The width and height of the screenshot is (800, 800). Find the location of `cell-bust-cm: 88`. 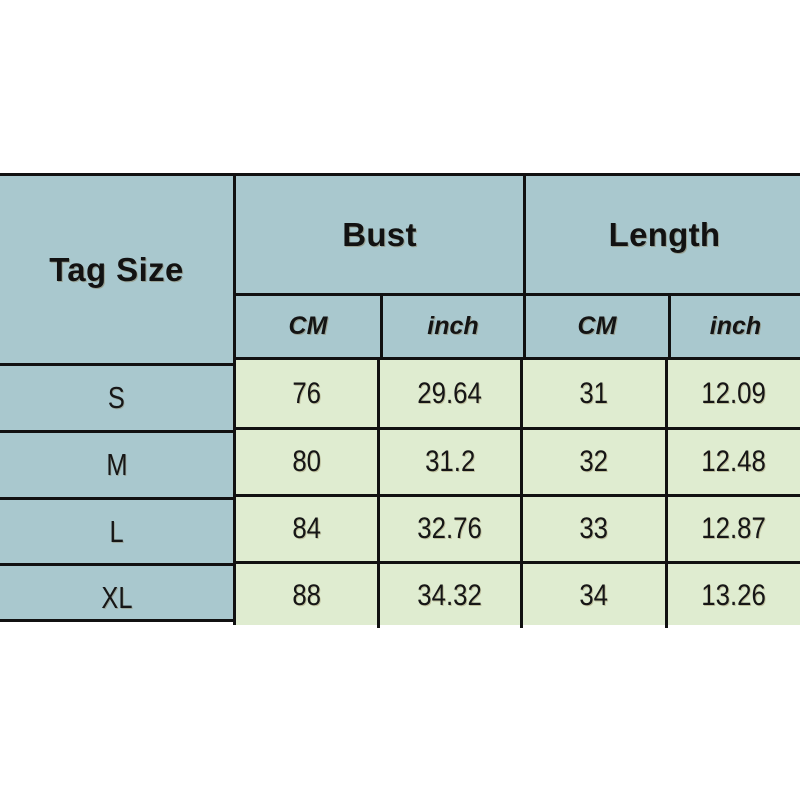

cell-bust-cm: 88 is located at coordinates (306, 596).